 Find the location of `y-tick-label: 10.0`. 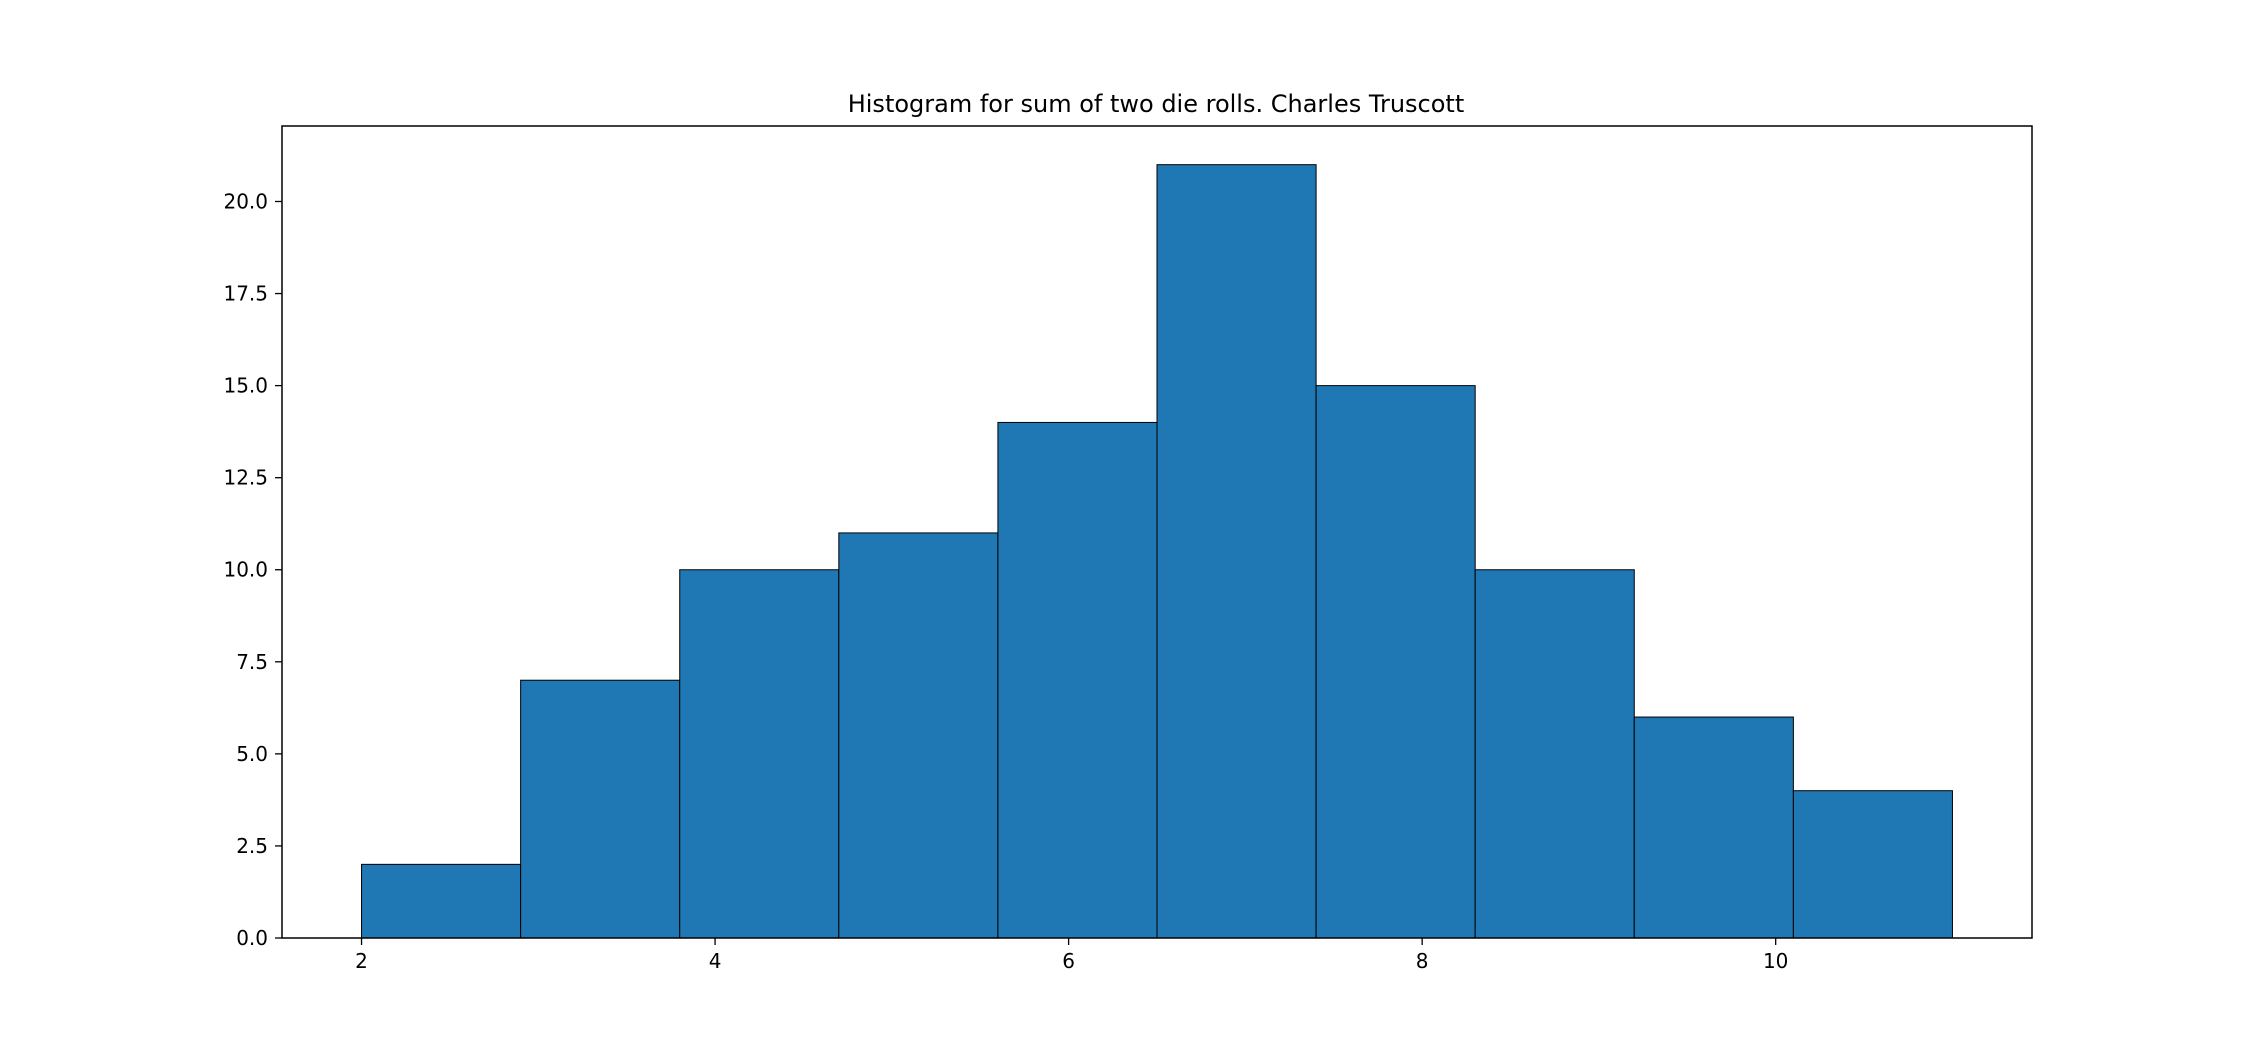

y-tick-label: 10.0 is located at coordinates (245, 570).